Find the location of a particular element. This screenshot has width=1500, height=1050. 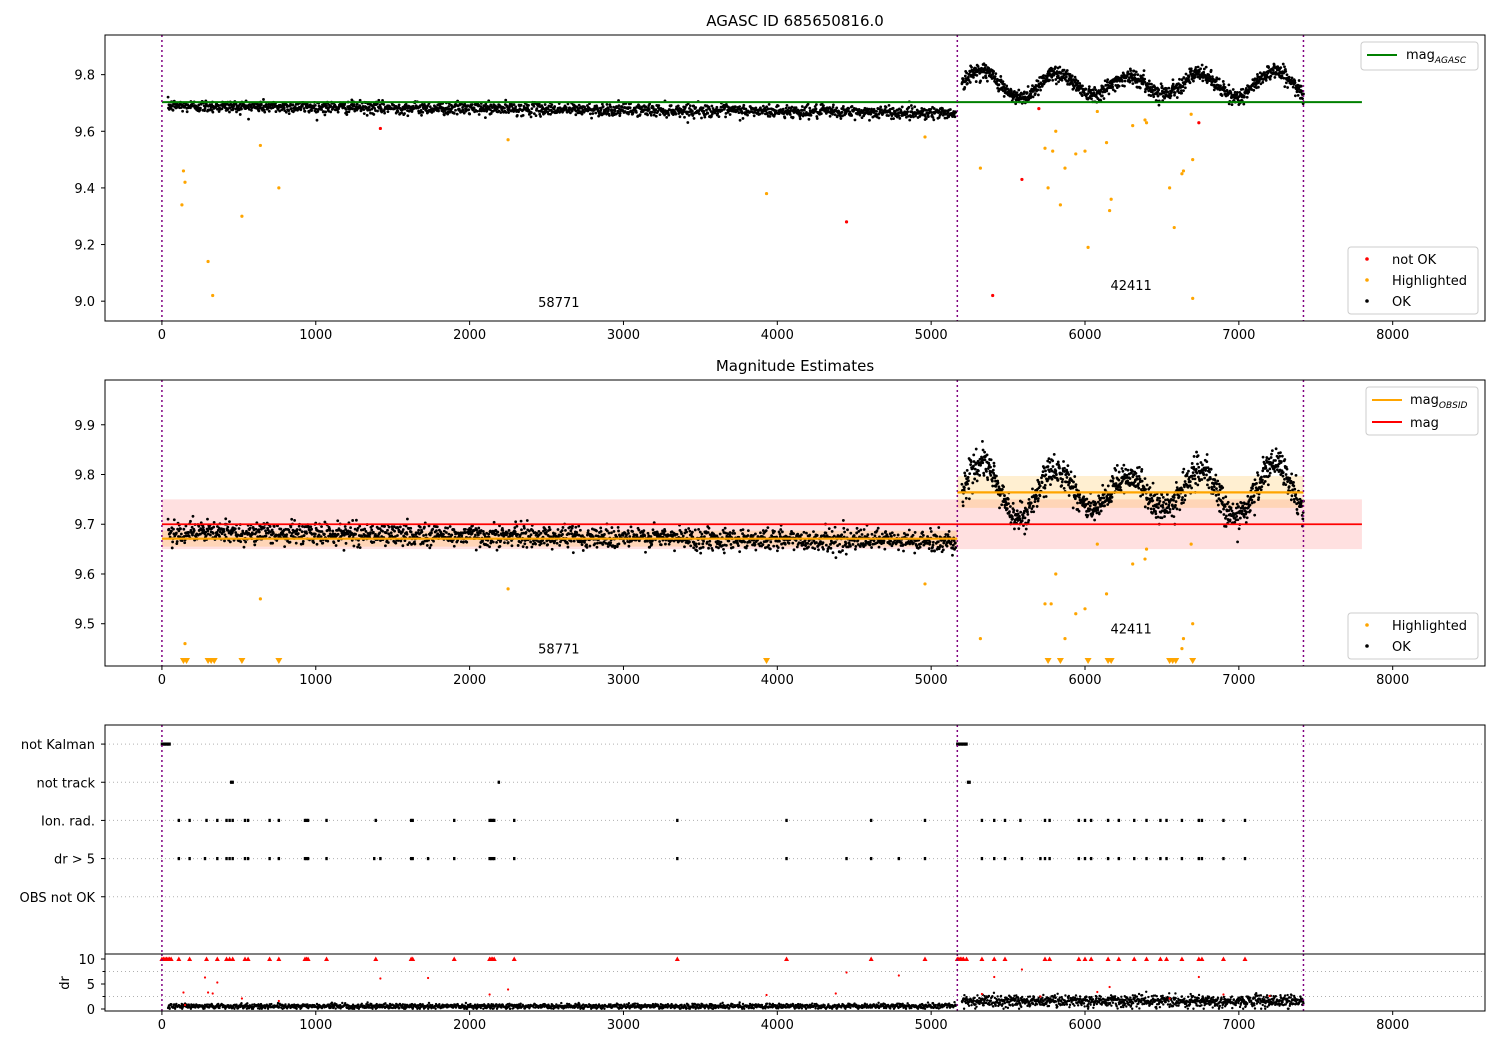

agasc-id-title: AGASC ID 685650816.0 is located at coordinates (795, 21).